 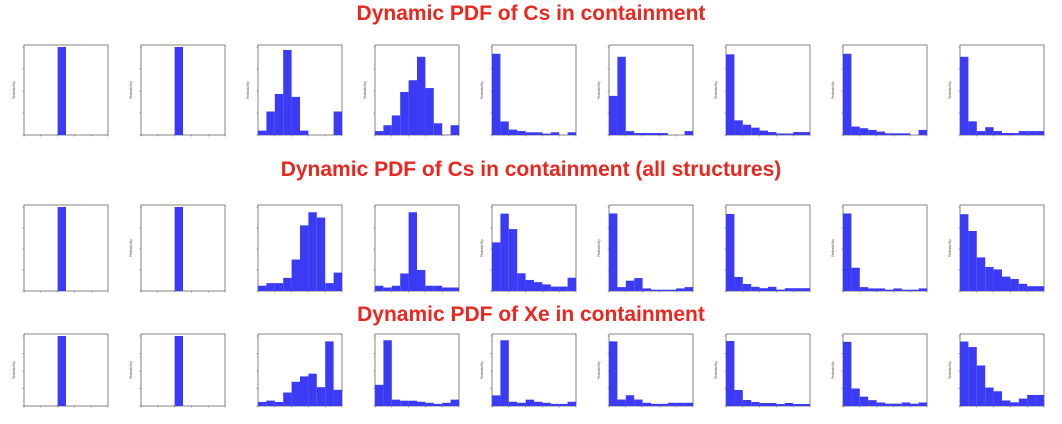 I want to click on histogram-r3-p6: Probability, so click(x=645, y=374).